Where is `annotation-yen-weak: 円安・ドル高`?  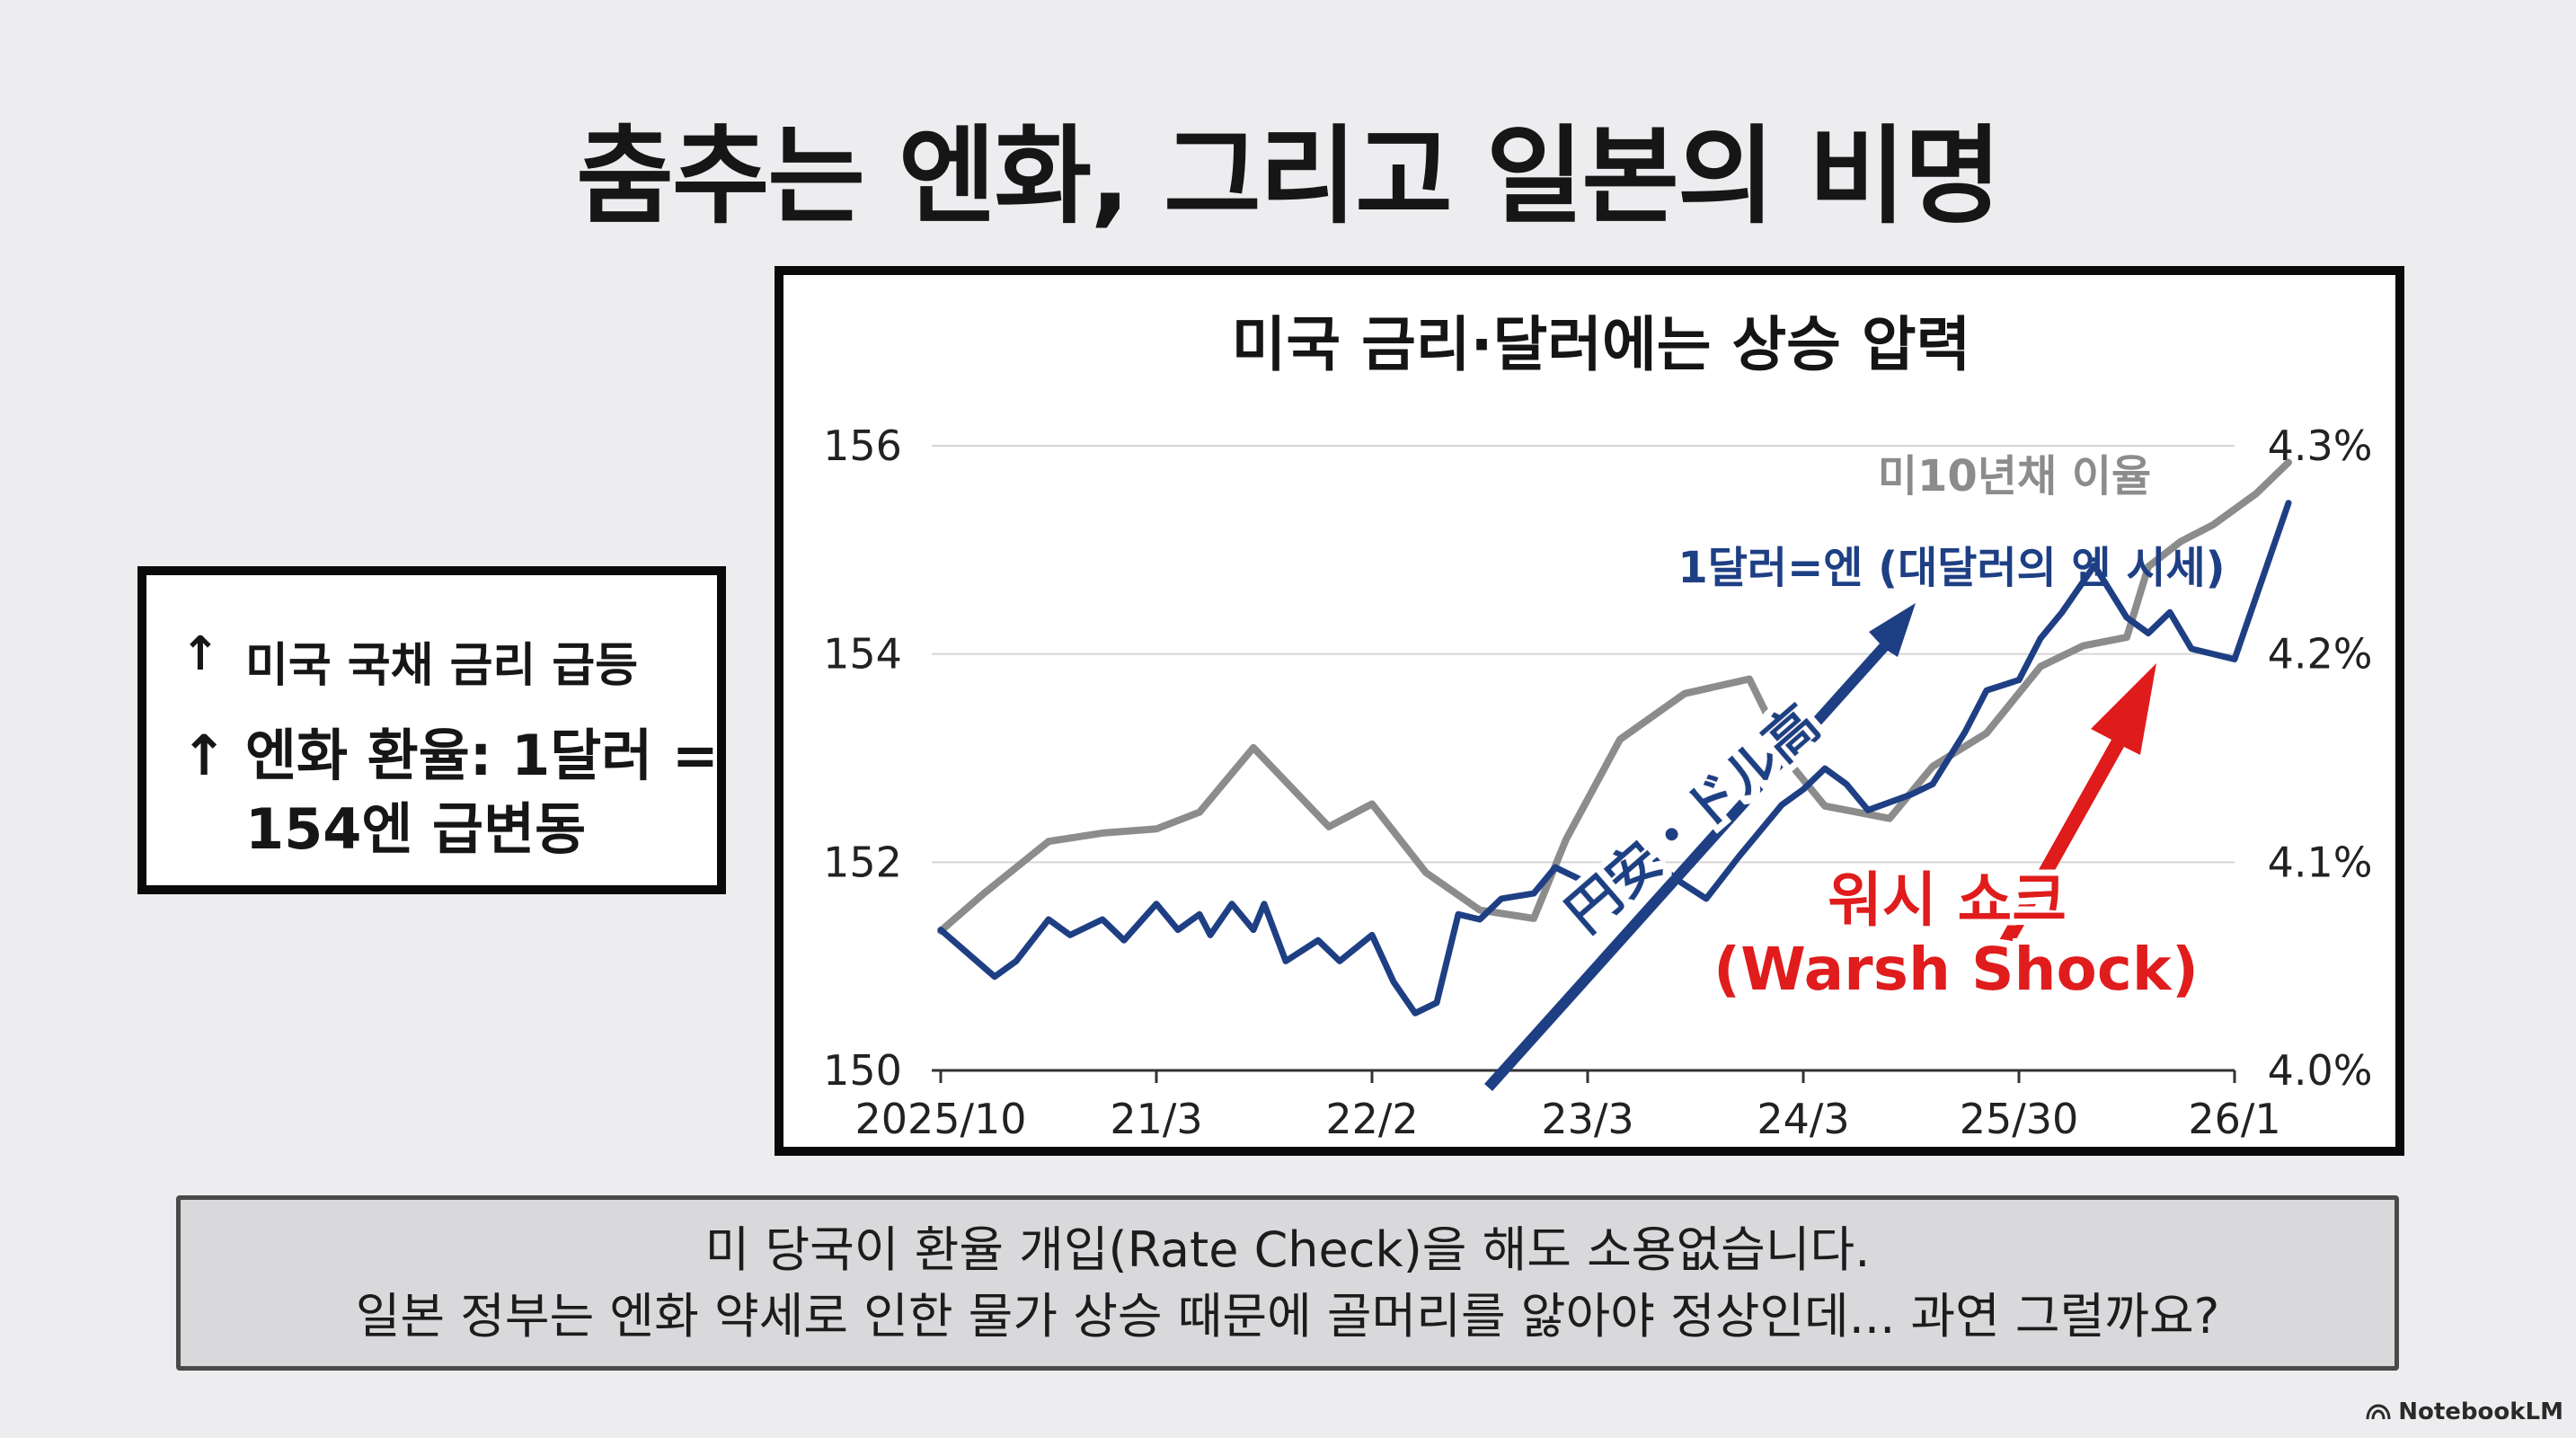 annotation-yen-weak: 円安・ドル高 is located at coordinates (1692, 819).